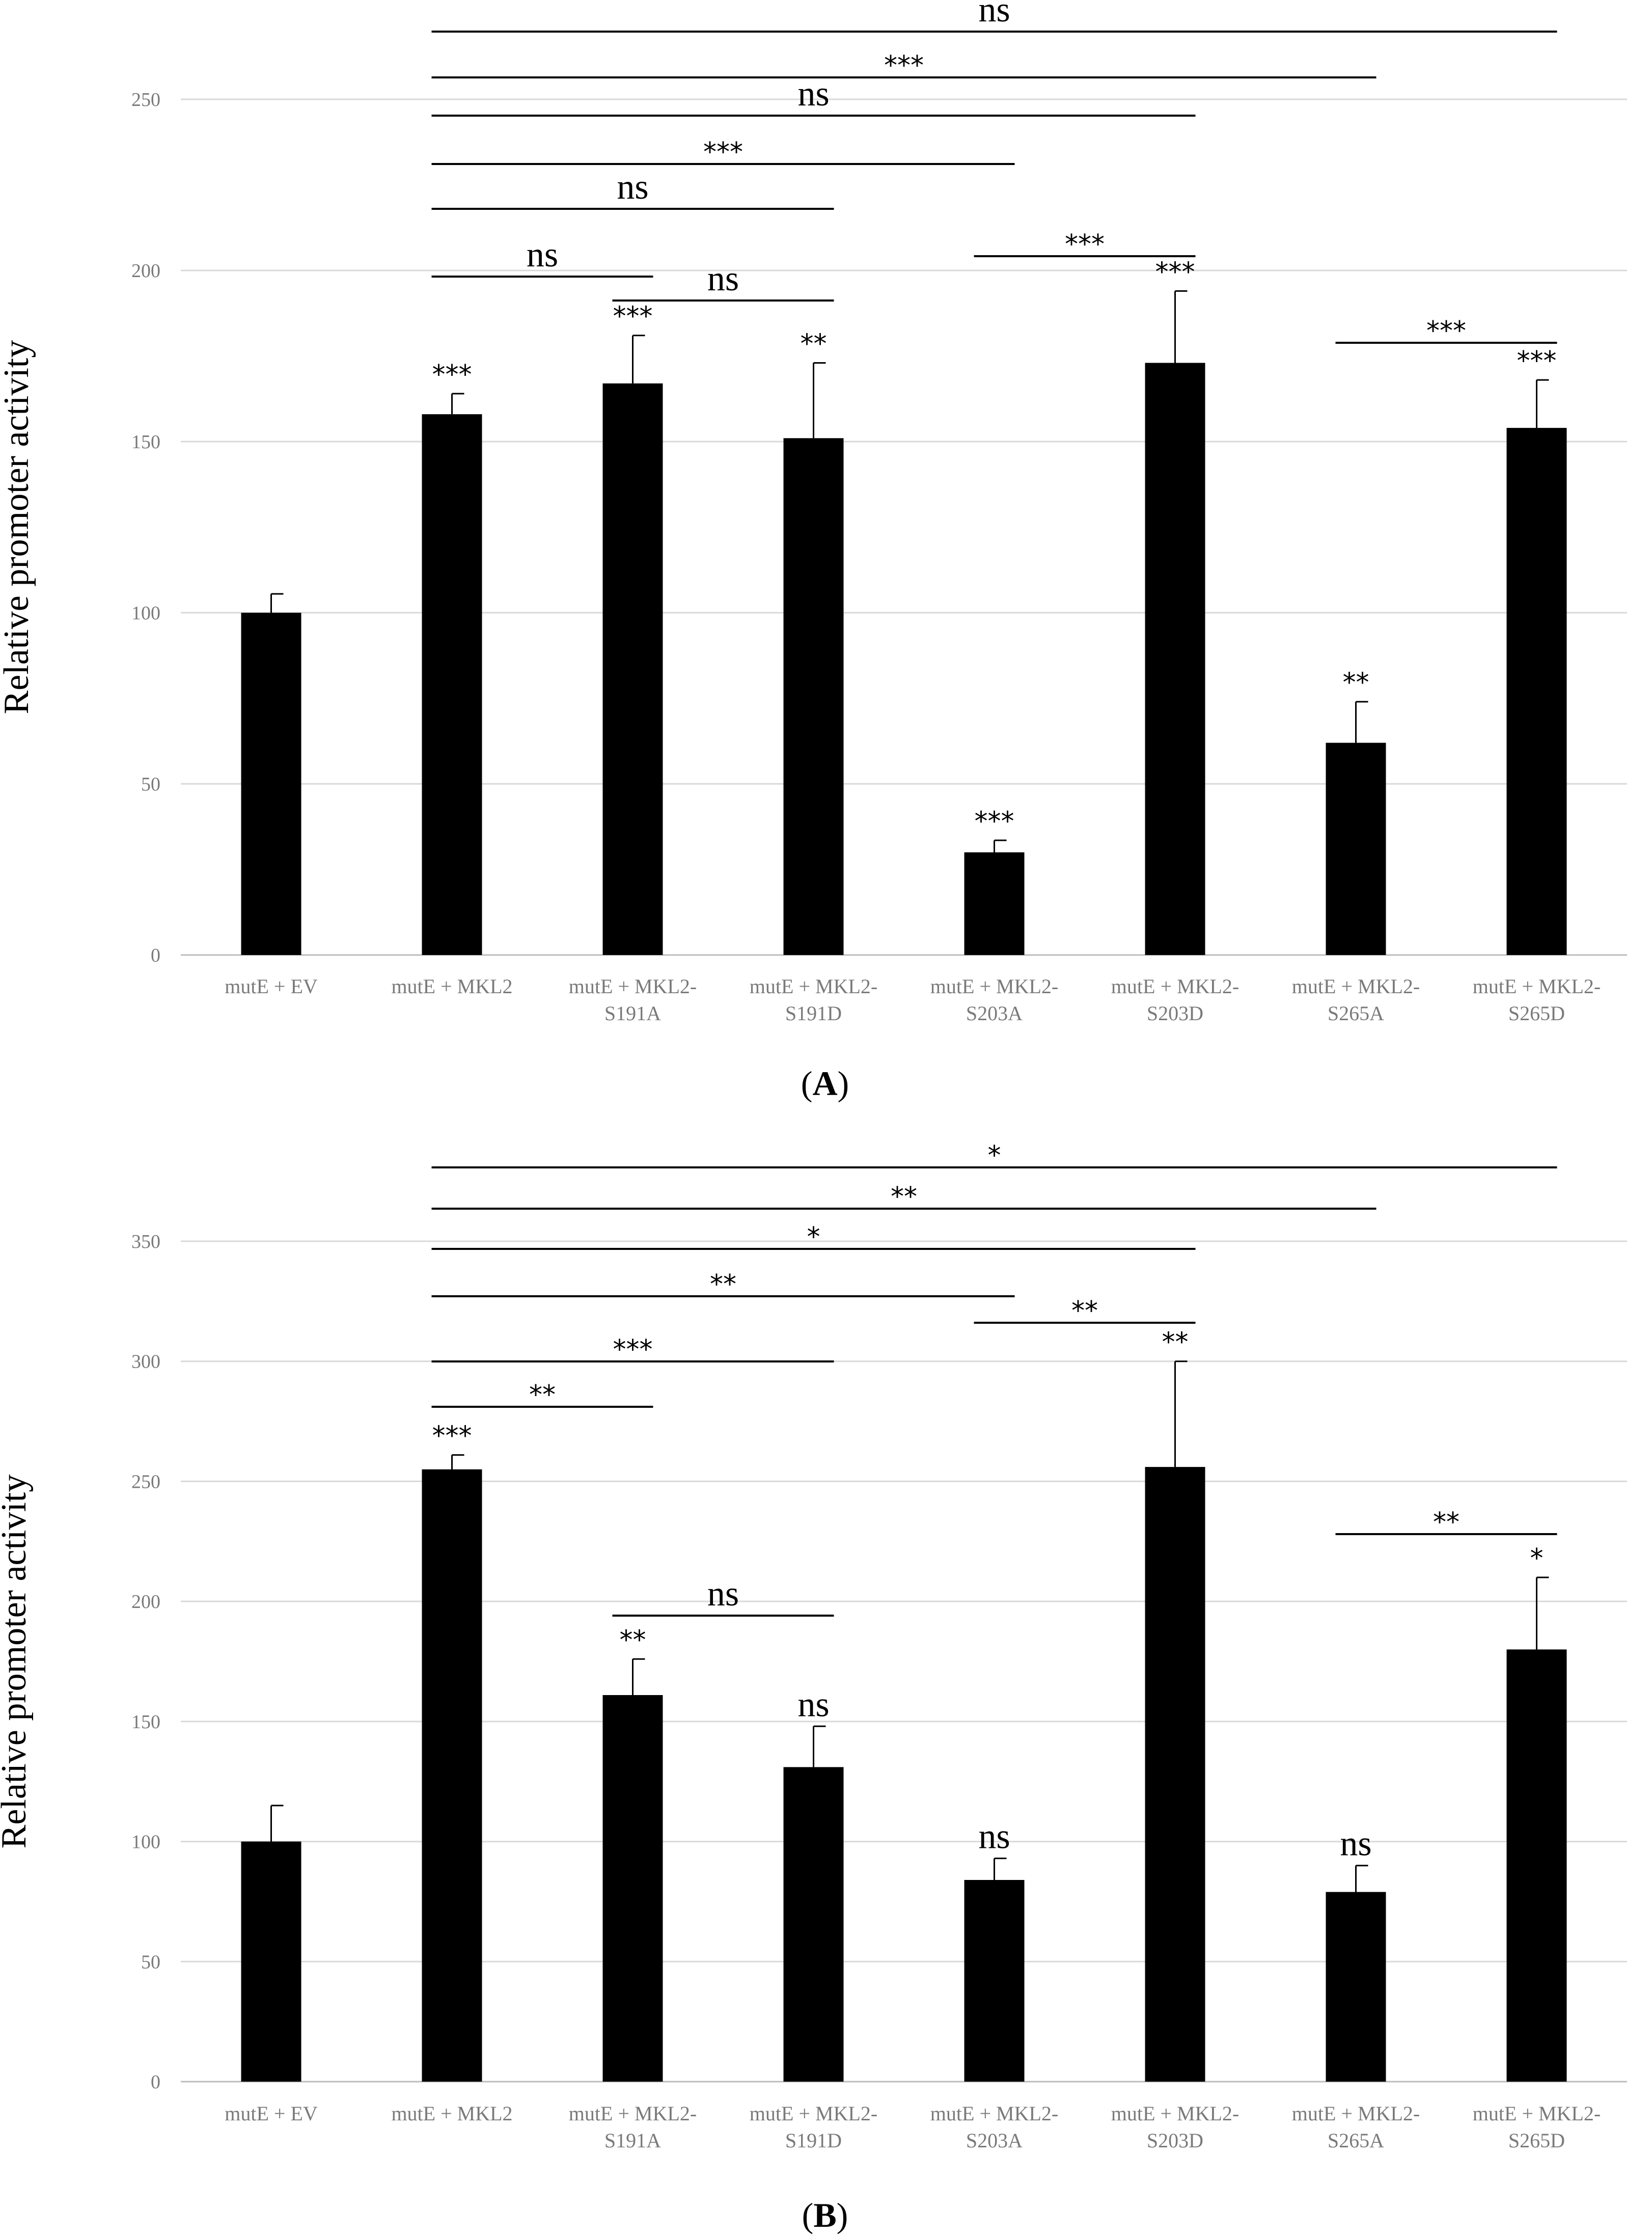  Describe the element at coordinates (145, 1242) in the screenshot. I see `y-tick-label: 350` at that location.